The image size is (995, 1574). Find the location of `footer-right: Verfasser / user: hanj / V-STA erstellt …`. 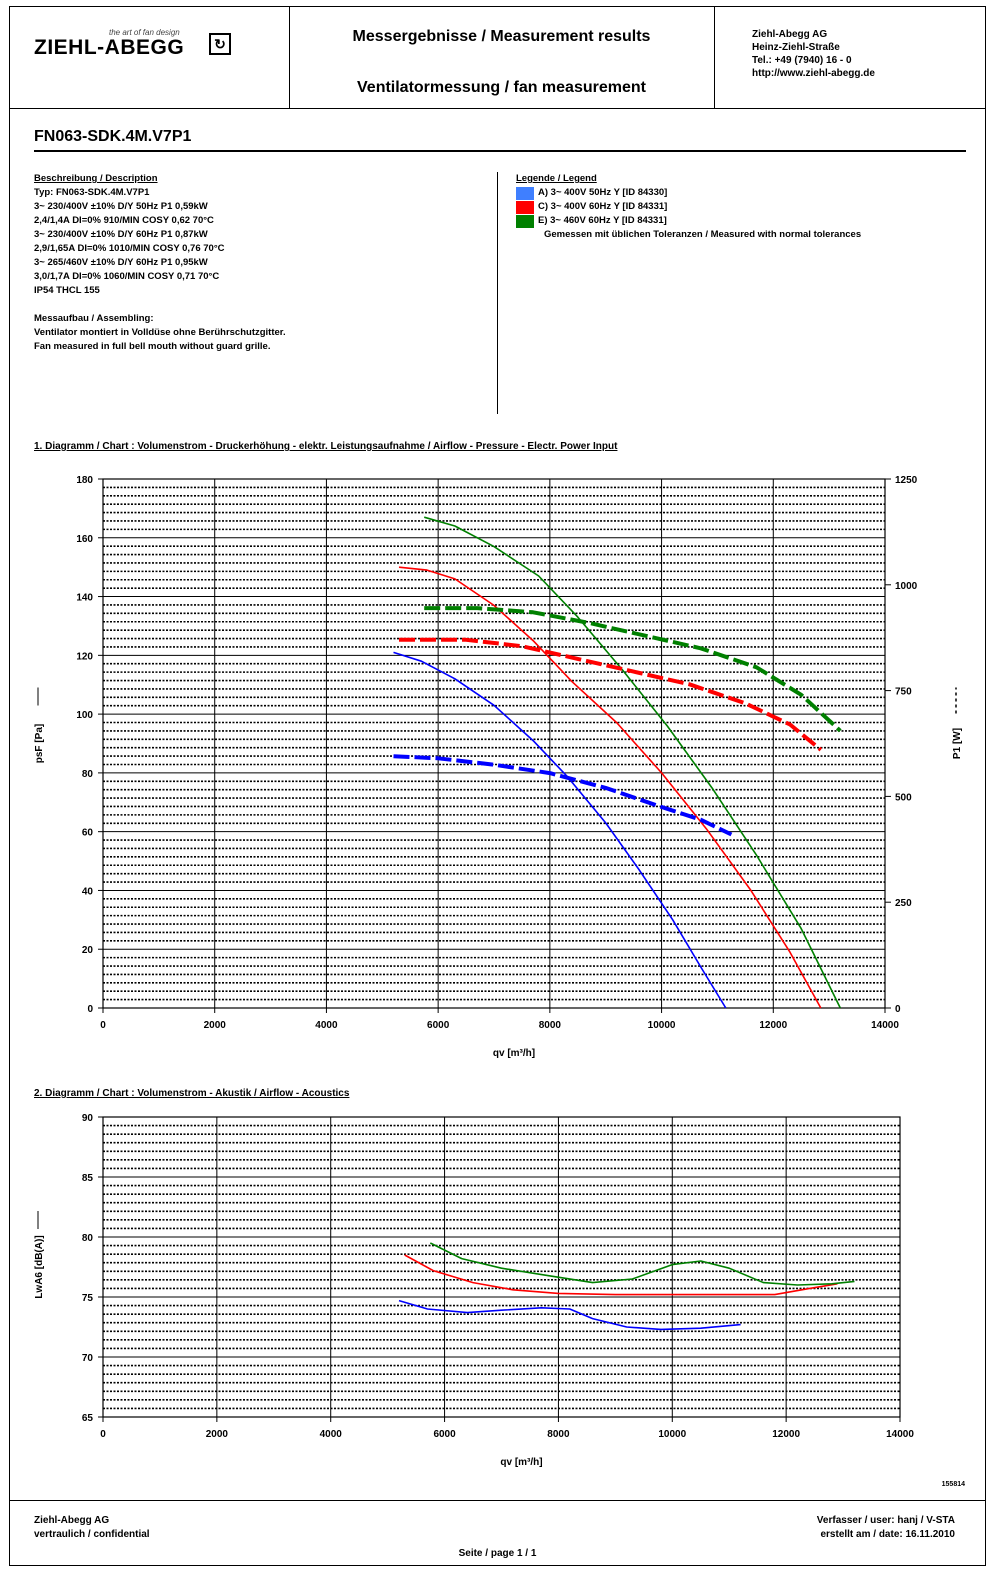

footer-right: Verfasser / user: hanj / V-STA erstellt … is located at coordinates (886, 1528).